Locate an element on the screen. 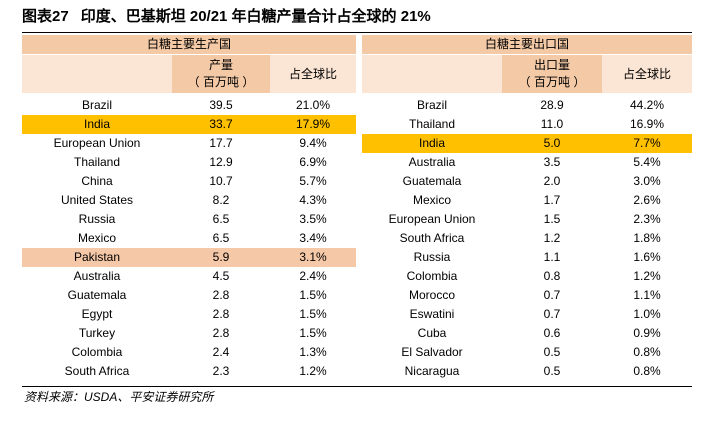 The image size is (713, 425). country-cell: Egypt is located at coordinates (97, 314).